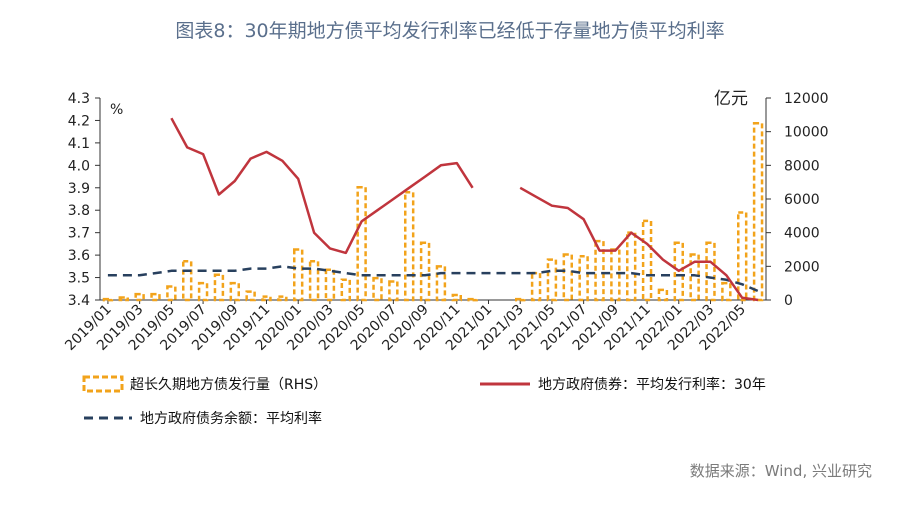 Image resolution: width=900 pixels, height=519 pixels. Describe the element at coordinates (79, 166) in the screenshot. I see `left-tick-label: 4.0` at that location.